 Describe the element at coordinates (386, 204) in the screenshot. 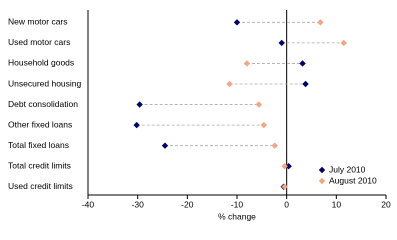

I see `x-tick-label: 20` at that location.